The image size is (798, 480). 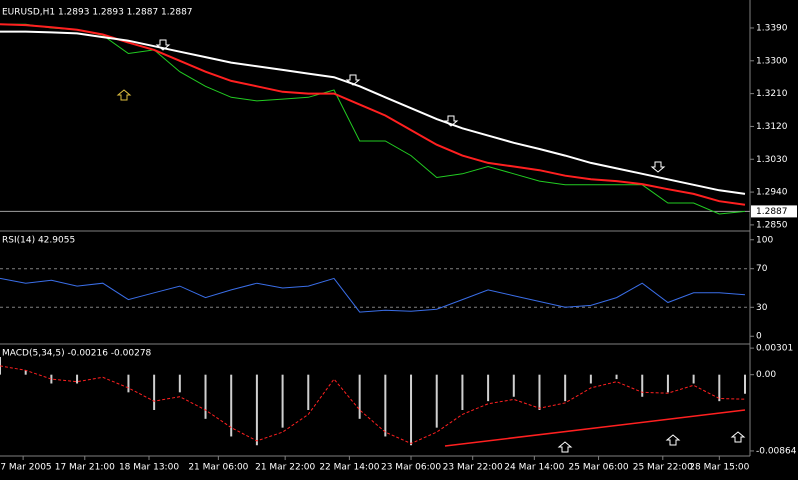 What do you see at coordinates (97, 13) in the screenshot?
I see `chart-title: EURUSD,H1 1.2893 1.2893 1.2887 1.2887` at bounding box center [97, 13].